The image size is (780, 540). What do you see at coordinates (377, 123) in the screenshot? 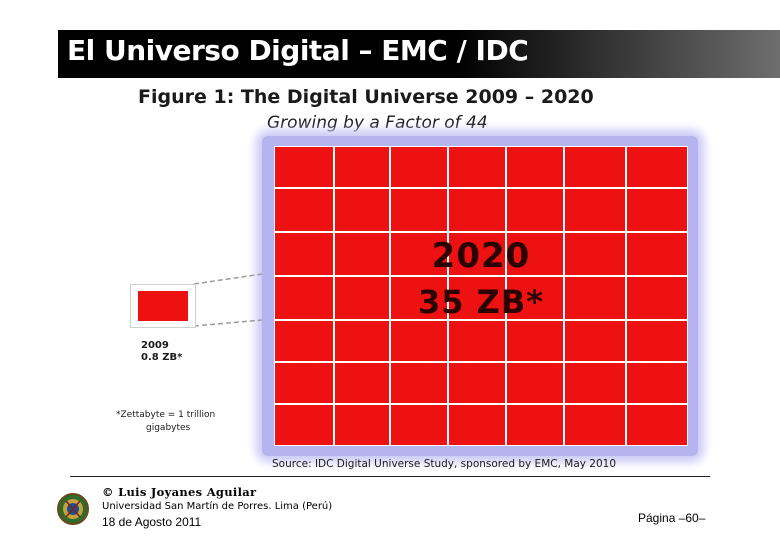
I see `figure-subtitle: Growing by a Factor of 44` at bounding box center [377, 123].